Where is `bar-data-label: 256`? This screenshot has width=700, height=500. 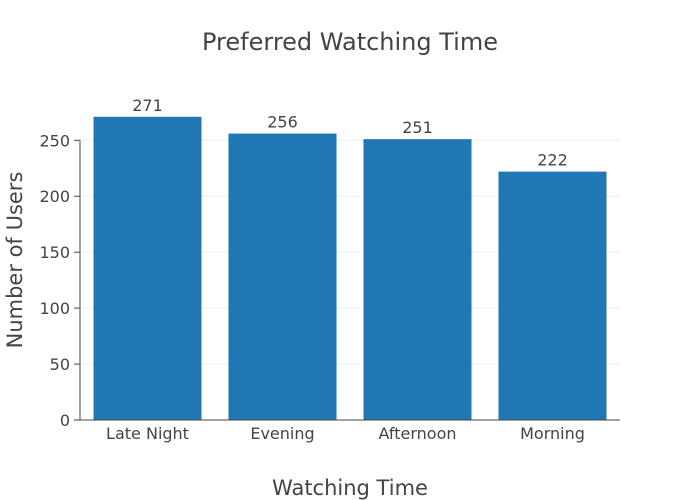 bar-data-label: 256 is located at coordinates (282, 122).